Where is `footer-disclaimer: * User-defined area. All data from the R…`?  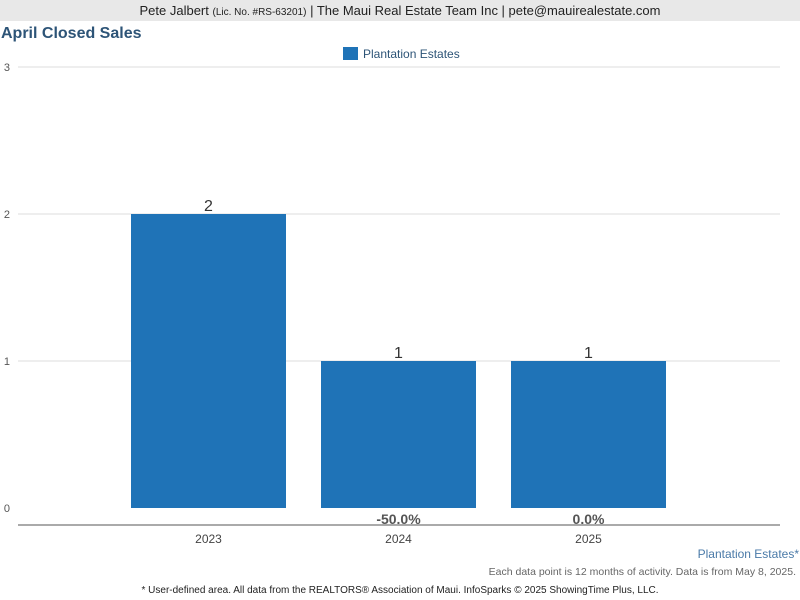
footer-disclaimer: * User-defined area. All data from the R… is located at coordinates (400, 590).